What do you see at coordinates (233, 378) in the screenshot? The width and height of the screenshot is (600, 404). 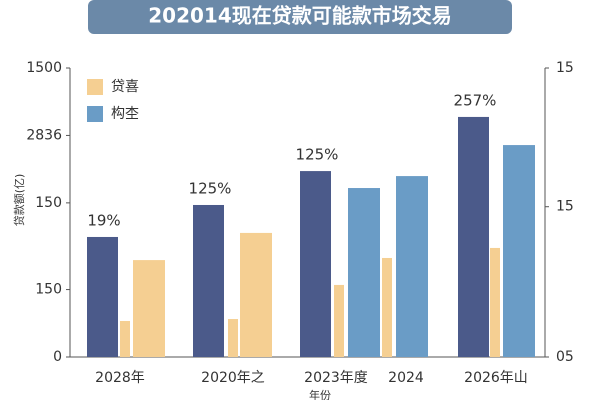 I see `x-tick-label: 2020年之` at bounding box center [233, 378].